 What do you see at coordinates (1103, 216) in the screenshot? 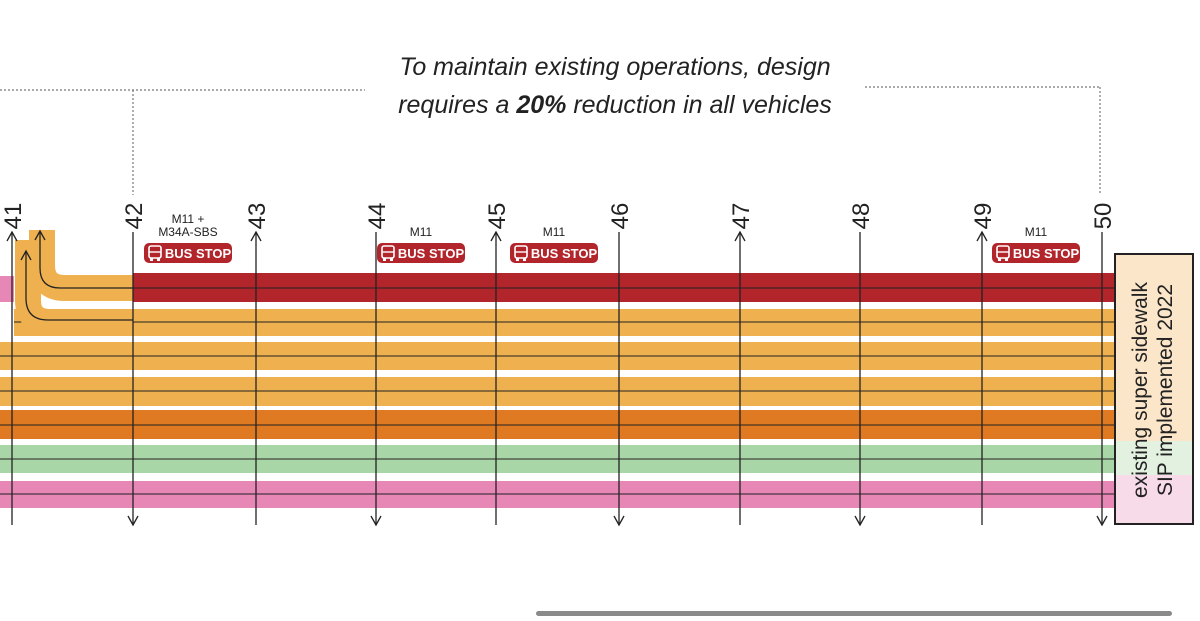
I see `street-label-50: 50` at bounding box center [1103, 216].